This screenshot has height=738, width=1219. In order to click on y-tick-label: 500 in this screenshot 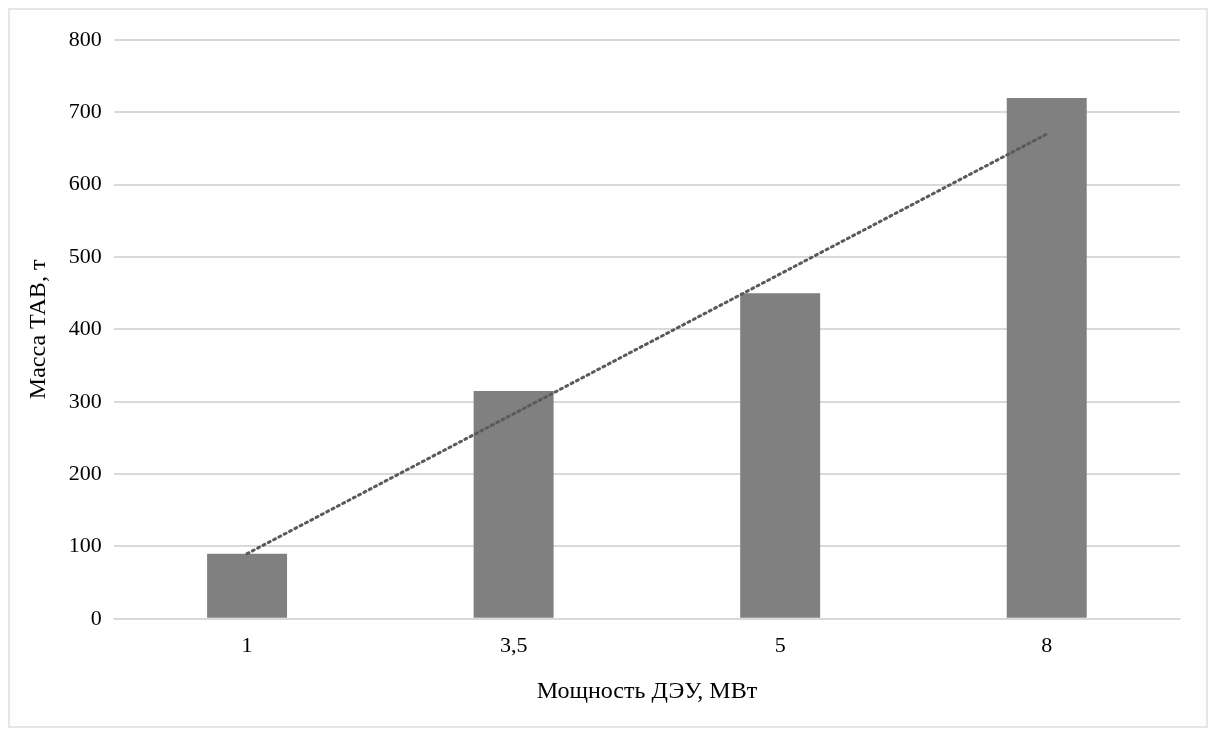, I will do `click(85, 255)`.